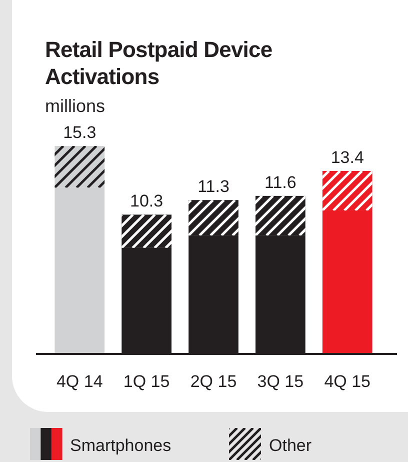 Image resolution: width=408 pixels, height=462 pixels. I want to click on x-tick-label: 2Q 15, so click(213, 381).